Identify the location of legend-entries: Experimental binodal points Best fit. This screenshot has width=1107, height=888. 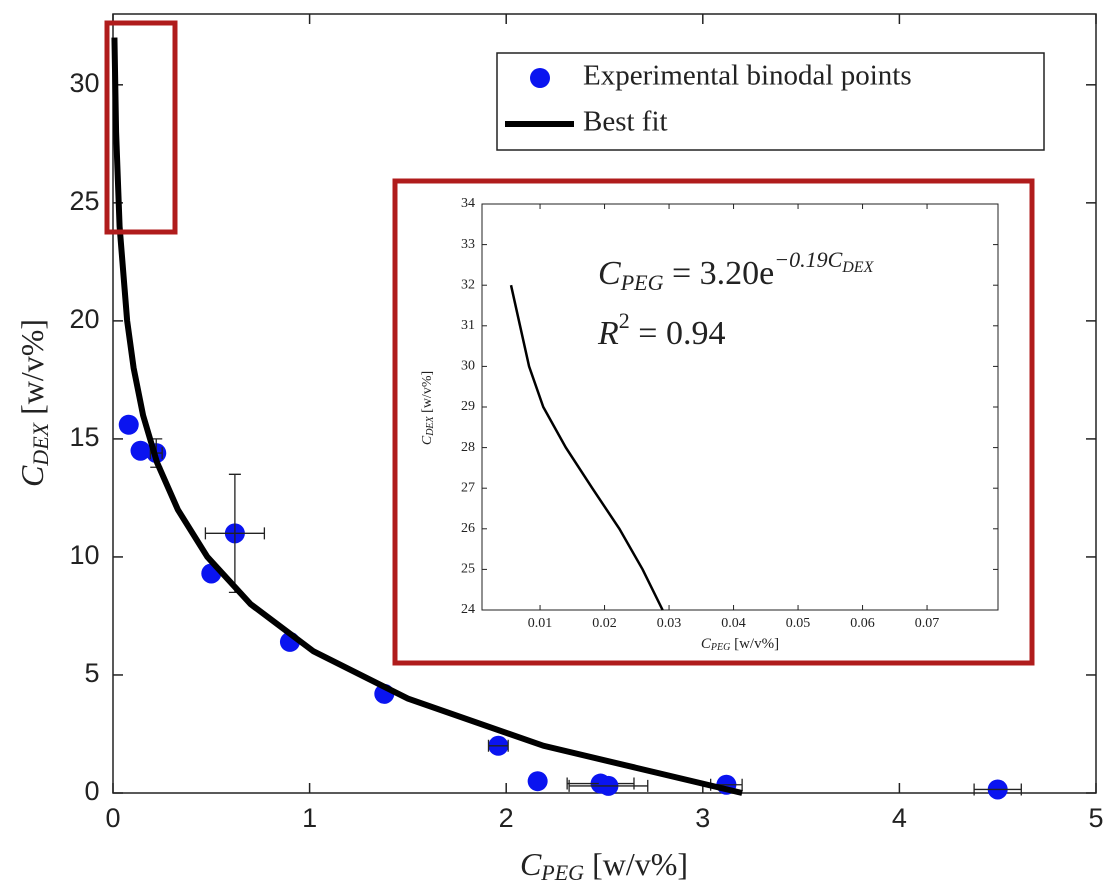
(708, 99).